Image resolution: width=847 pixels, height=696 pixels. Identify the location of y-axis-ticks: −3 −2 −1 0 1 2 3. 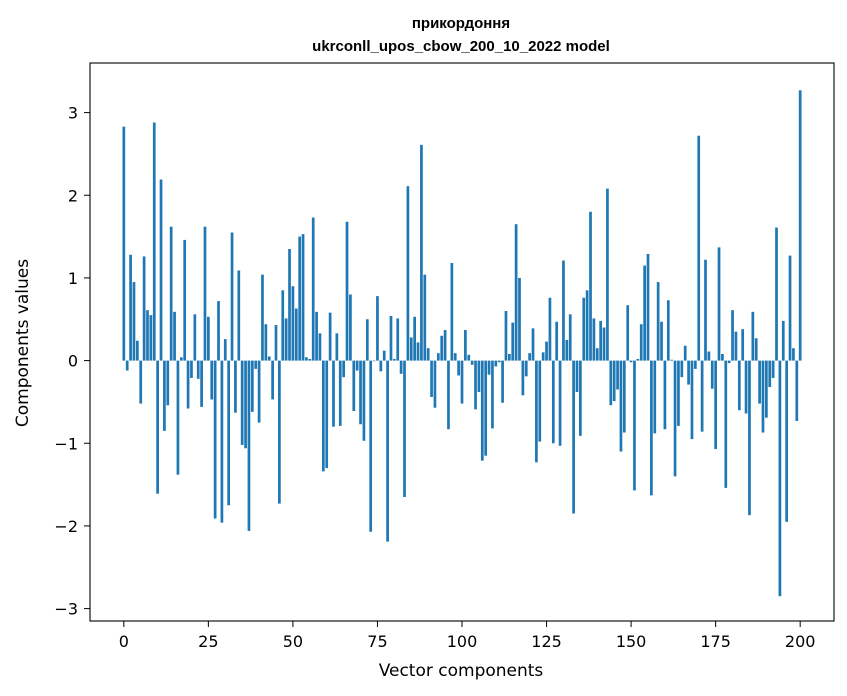
(72, 361).